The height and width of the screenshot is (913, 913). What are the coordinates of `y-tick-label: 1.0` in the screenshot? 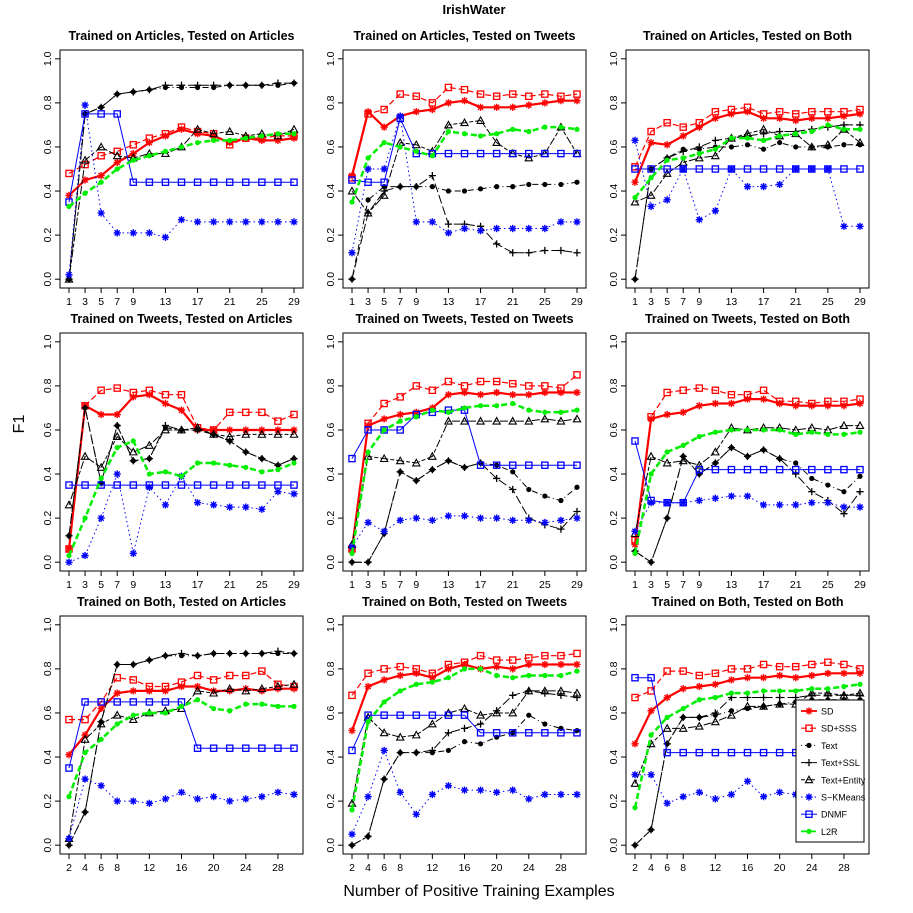 It's located at (331, 341).